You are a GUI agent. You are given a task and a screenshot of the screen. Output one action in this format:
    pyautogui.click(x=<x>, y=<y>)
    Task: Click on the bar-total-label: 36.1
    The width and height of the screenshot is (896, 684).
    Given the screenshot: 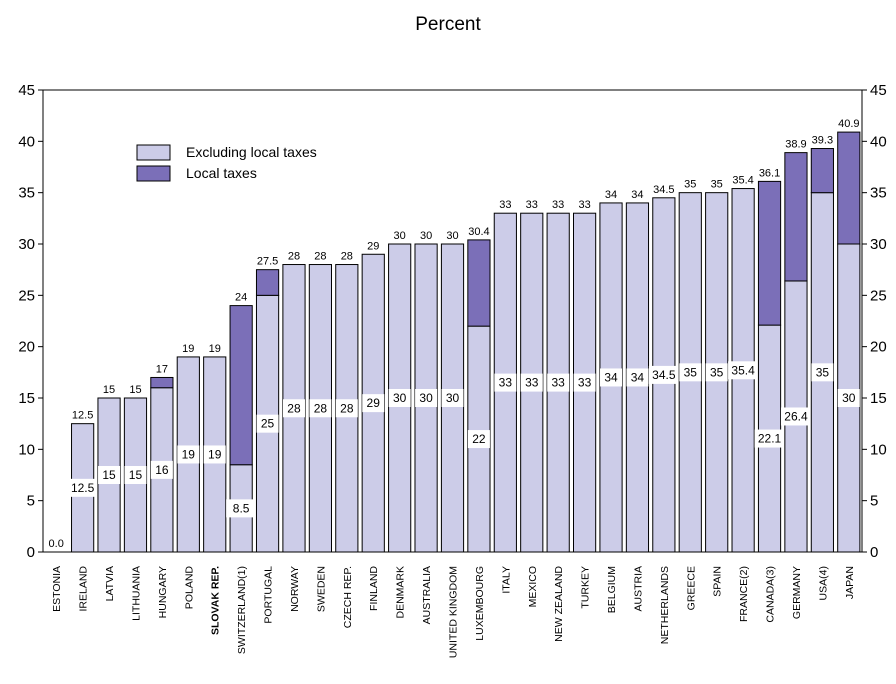 What is the action you would take?
    pyautogui.click(x=769, y=173)
    